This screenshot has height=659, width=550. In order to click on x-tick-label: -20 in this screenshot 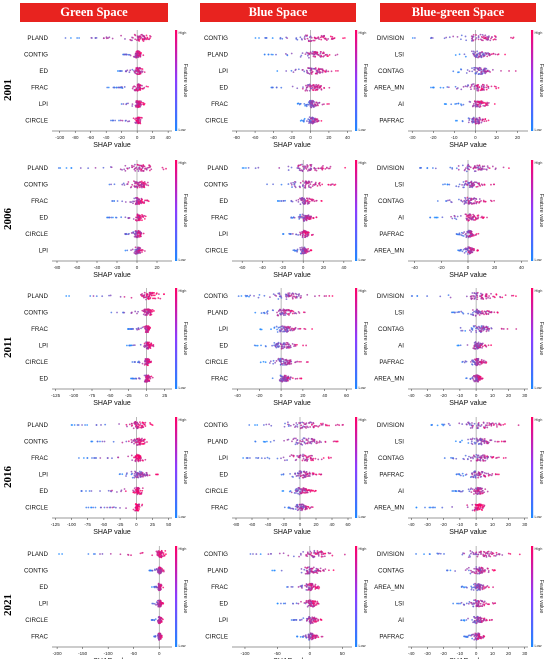, I will do `click(433, 137)`.